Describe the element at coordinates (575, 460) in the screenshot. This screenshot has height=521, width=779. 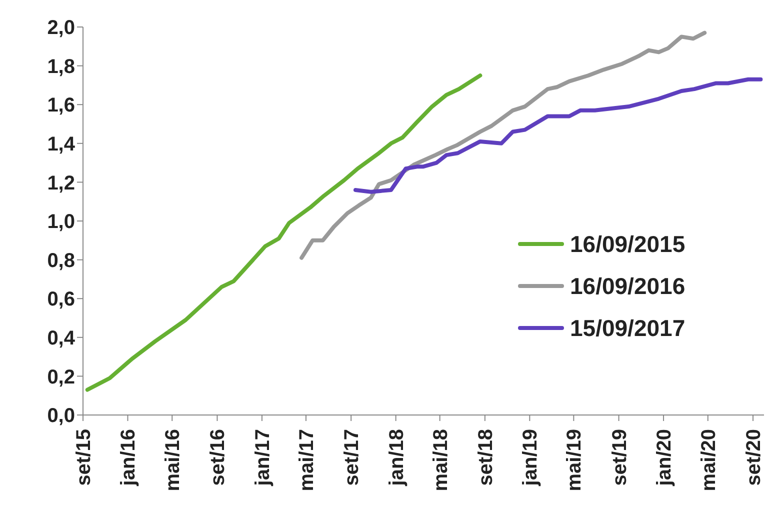
I see `x-tick-label: mai/19` at that location.